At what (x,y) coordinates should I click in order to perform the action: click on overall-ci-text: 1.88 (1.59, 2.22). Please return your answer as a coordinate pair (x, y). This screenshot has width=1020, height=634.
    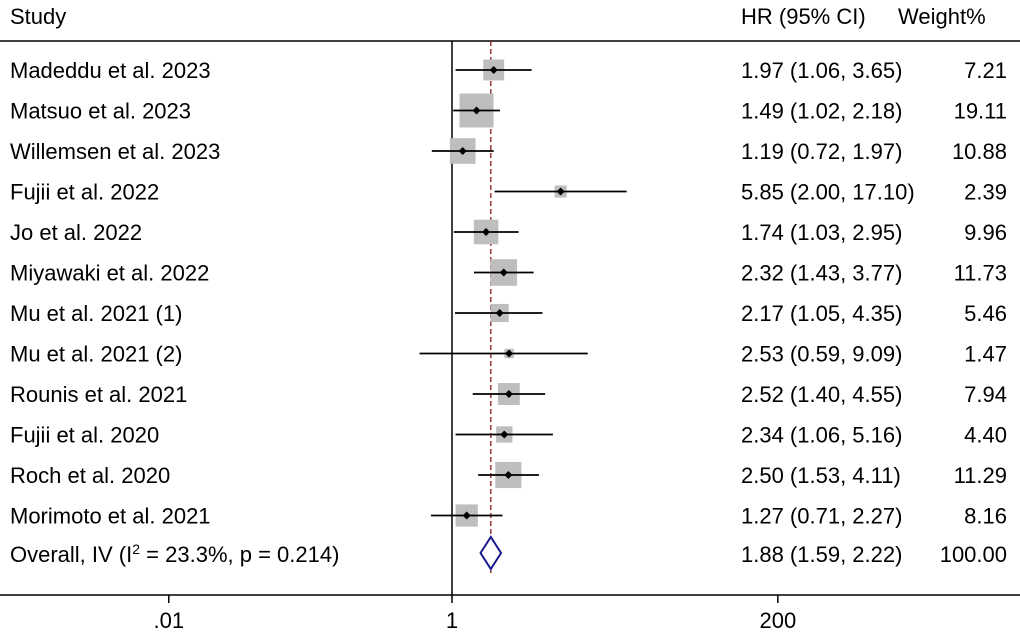
    Looking at the image, I should click on (821, 554).